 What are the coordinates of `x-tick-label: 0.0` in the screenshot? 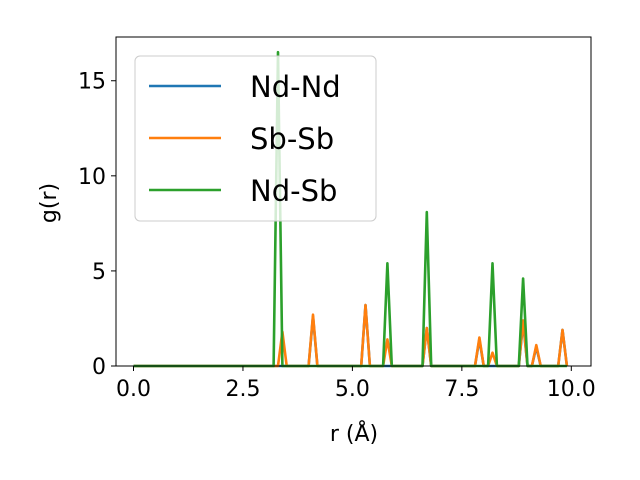 It's located at (133, 389).